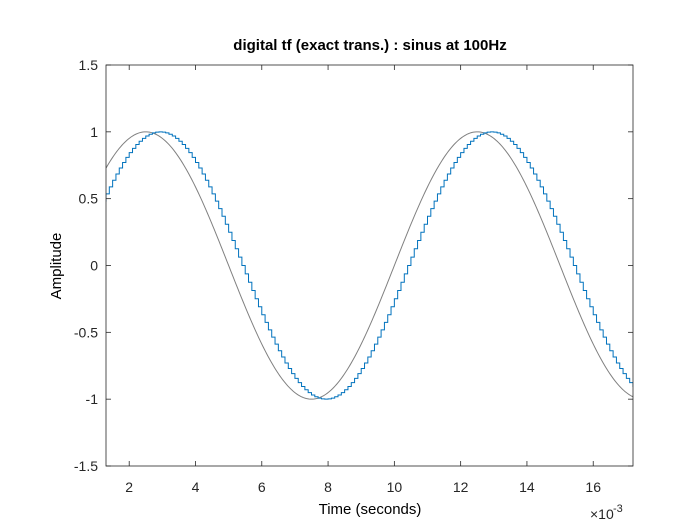 Image resolution: width=700 pixels, height=525 pixels. What do you see at coordinates (89, 199) in the screenshot?
I see `y-tick-label: 0.5` at bounding box center [89, 199].